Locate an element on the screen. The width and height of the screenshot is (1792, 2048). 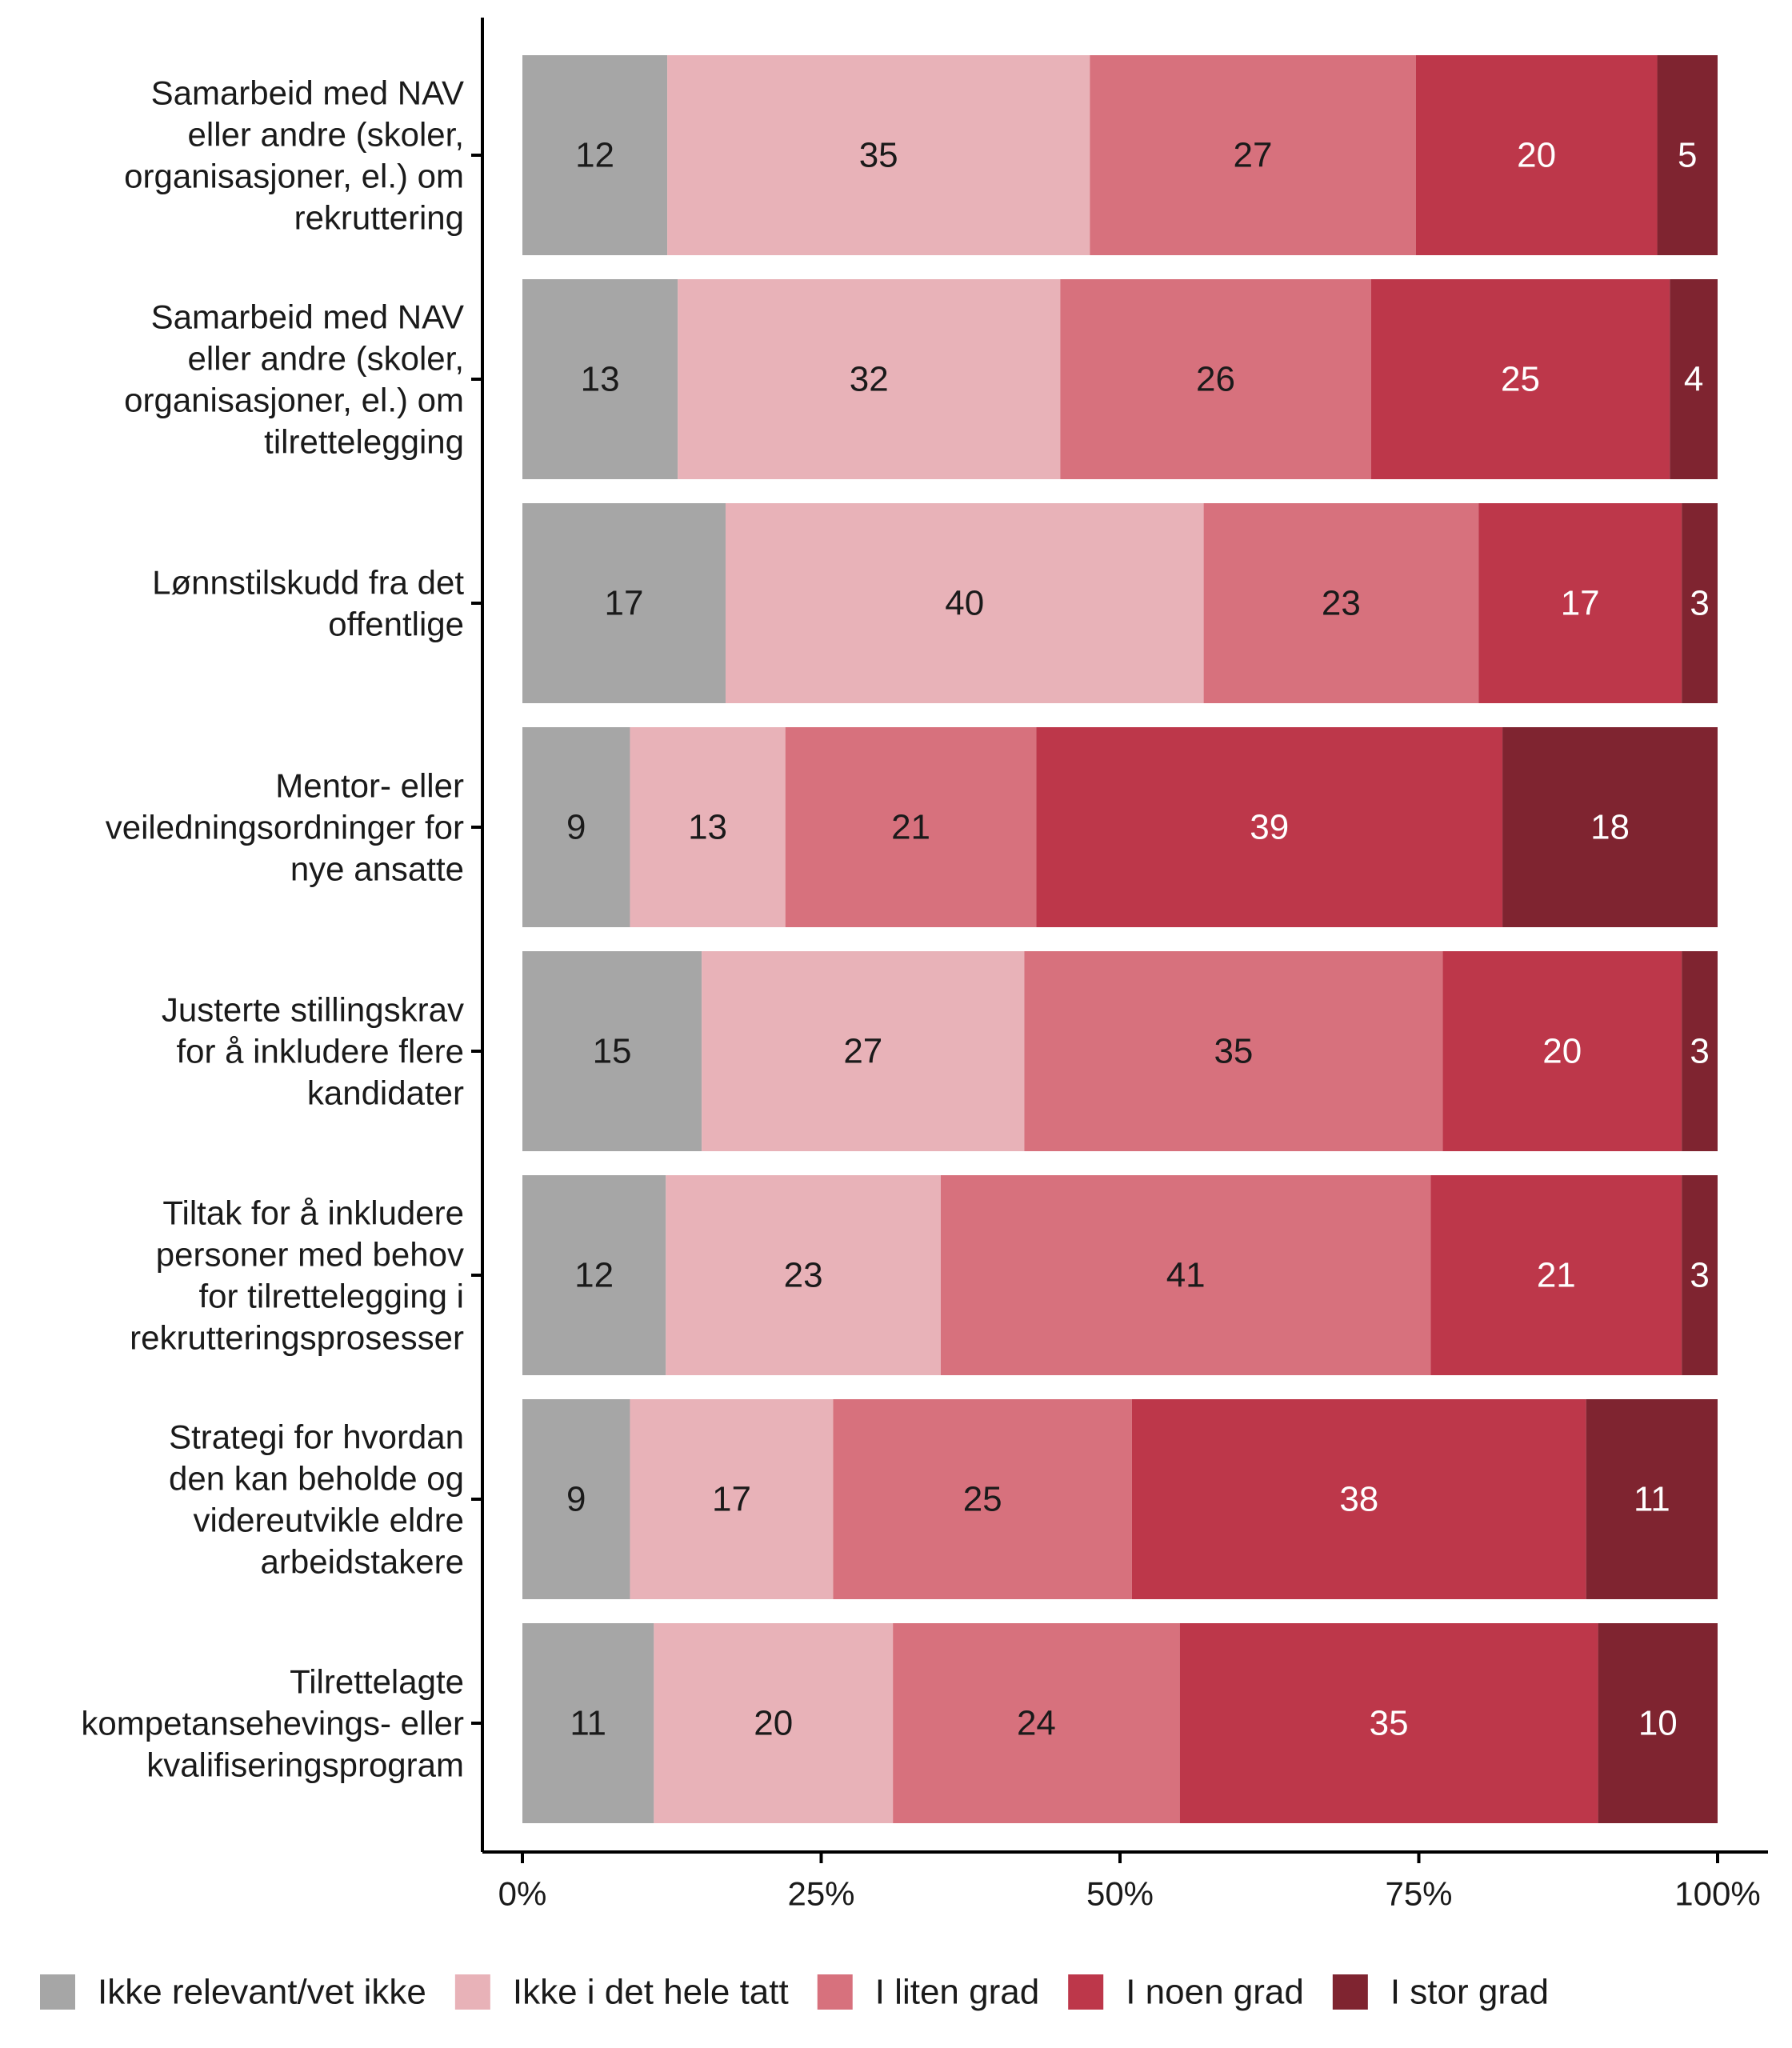
x-tick-label: 25% is located at coordinates (820, 1894).